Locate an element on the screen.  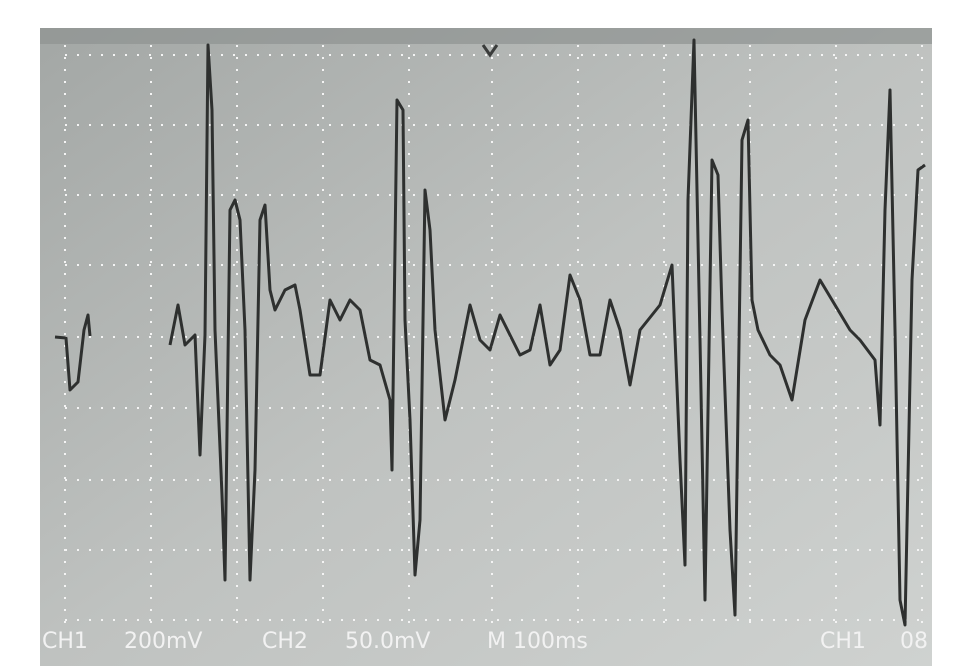
trigger-value: 08 is located at coordinates (914, 641).